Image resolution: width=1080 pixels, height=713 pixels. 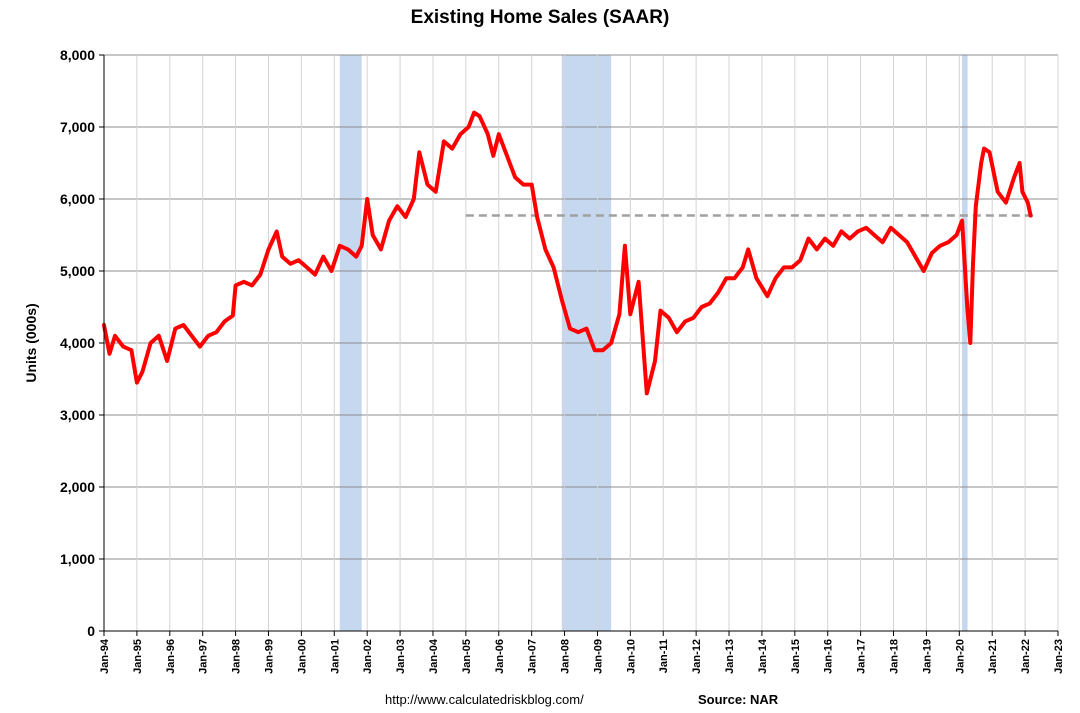 I want to click on x-tick-label: Jan-18, so click(x=895, y=656).